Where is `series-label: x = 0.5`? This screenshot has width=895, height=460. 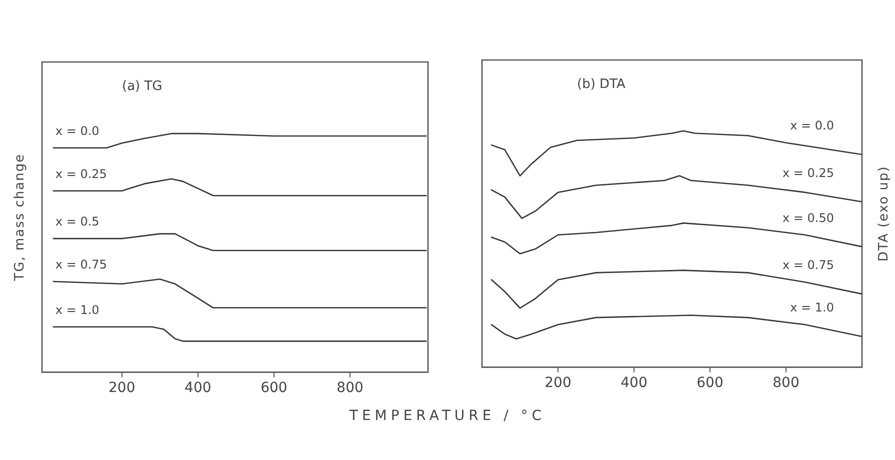
series-label: x = 0.5 is located at coordinates (77, 221).